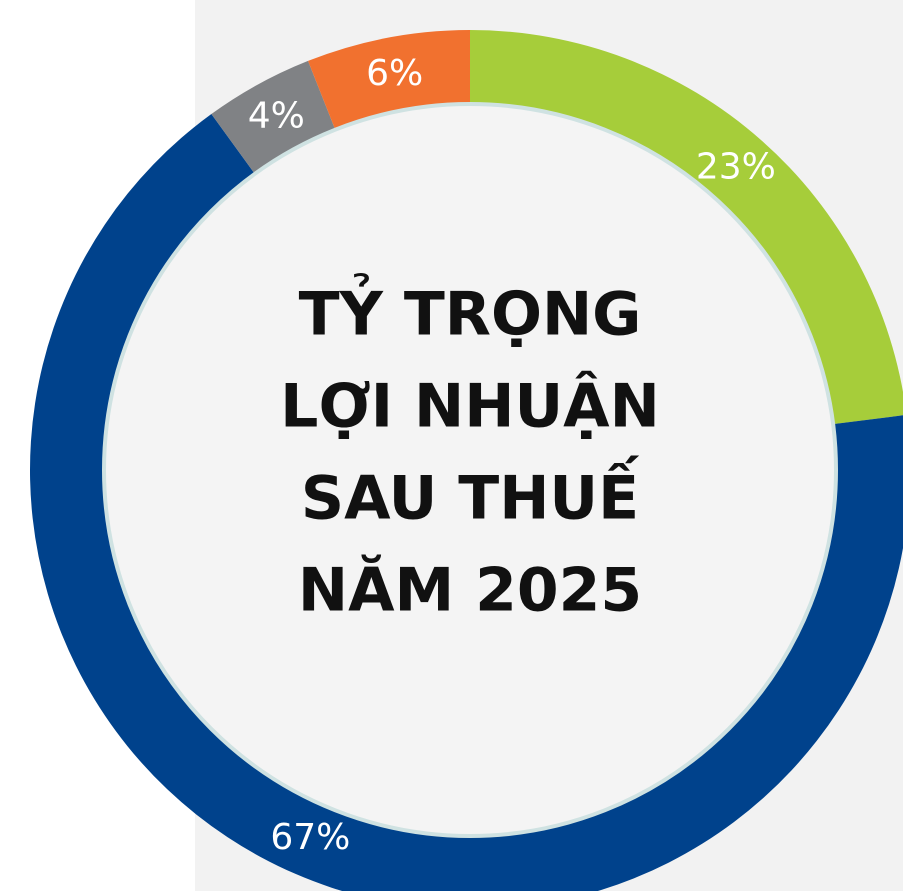  I want to click on chart-title: SAU THUẾ, so click(470, 494).